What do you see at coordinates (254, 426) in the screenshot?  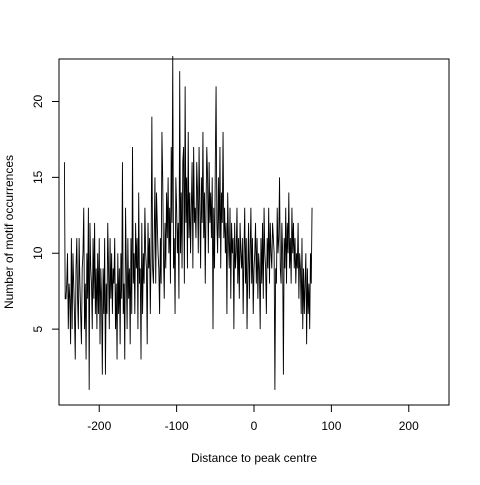 I see `x-tick-label: 0` at bounding box center [254, 426].